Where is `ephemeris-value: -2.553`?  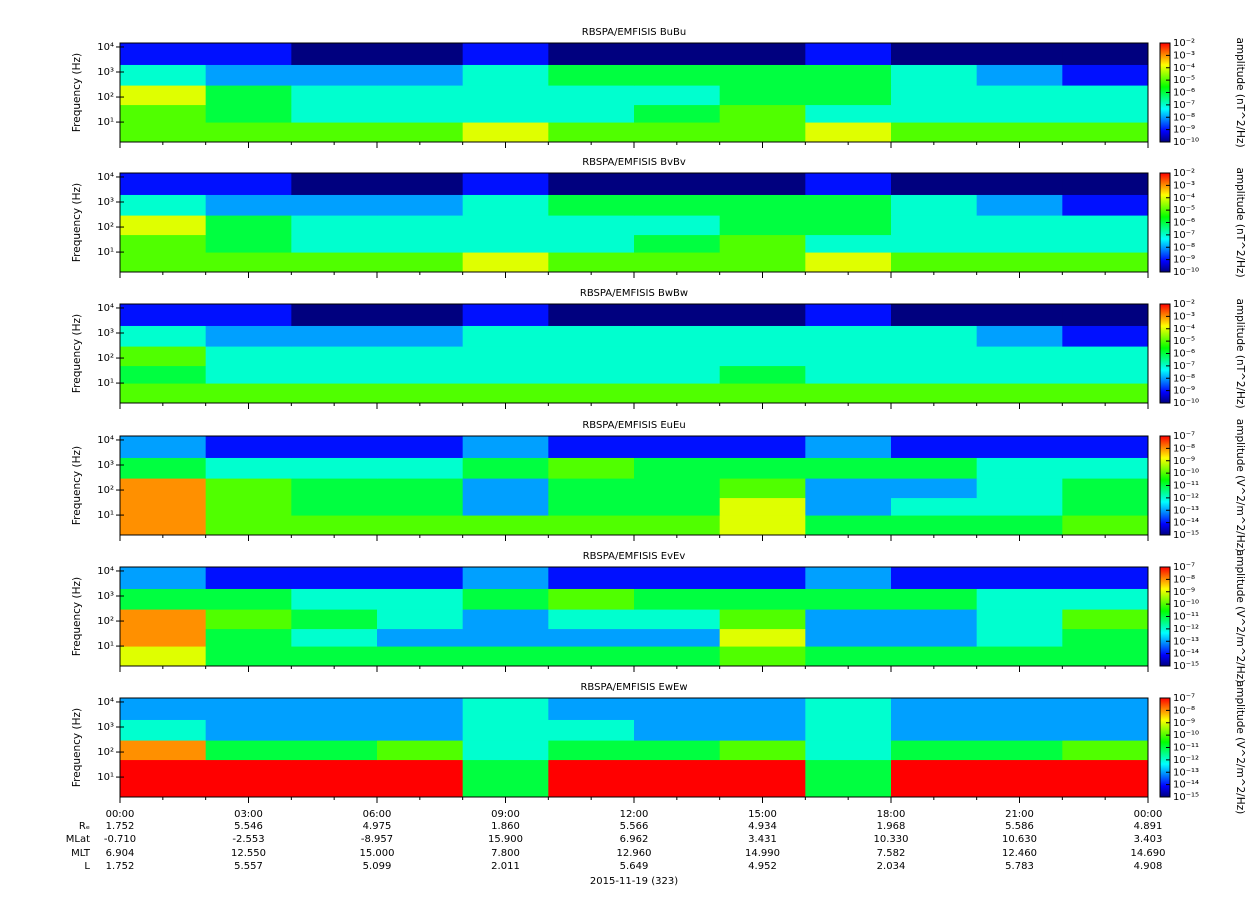
ephemeris-value: -2.553 is located at coordinates (248, 839).